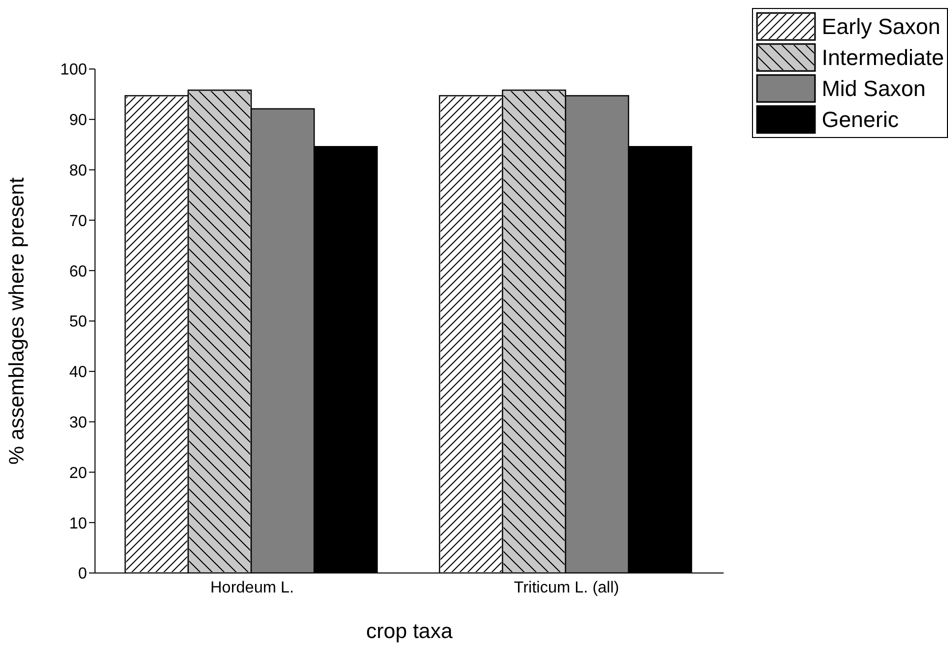  What do you see at coordinates (16, 321) in the screenshot?
I see `y-axis-title: % assemblages where present` at bounding box center [16, 321].